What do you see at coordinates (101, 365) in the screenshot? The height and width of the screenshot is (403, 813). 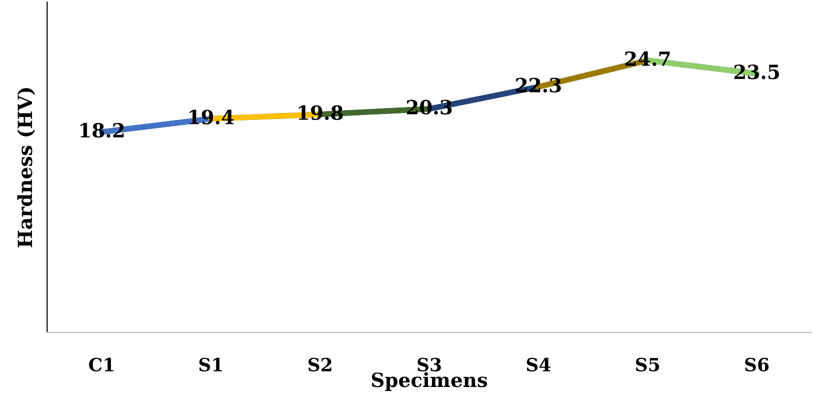 I see `x-tick-label: C1` at bounding box center [101, 365].